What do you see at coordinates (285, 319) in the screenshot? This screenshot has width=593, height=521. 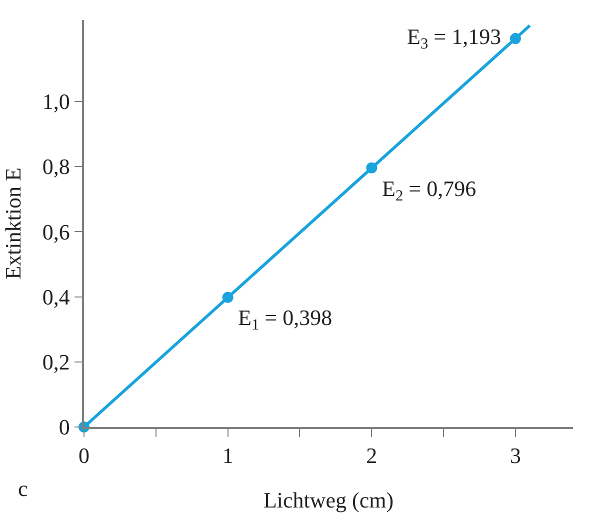 I see `annotation: E$_{1}$ = 0,398` at bounding box center [285, 319].